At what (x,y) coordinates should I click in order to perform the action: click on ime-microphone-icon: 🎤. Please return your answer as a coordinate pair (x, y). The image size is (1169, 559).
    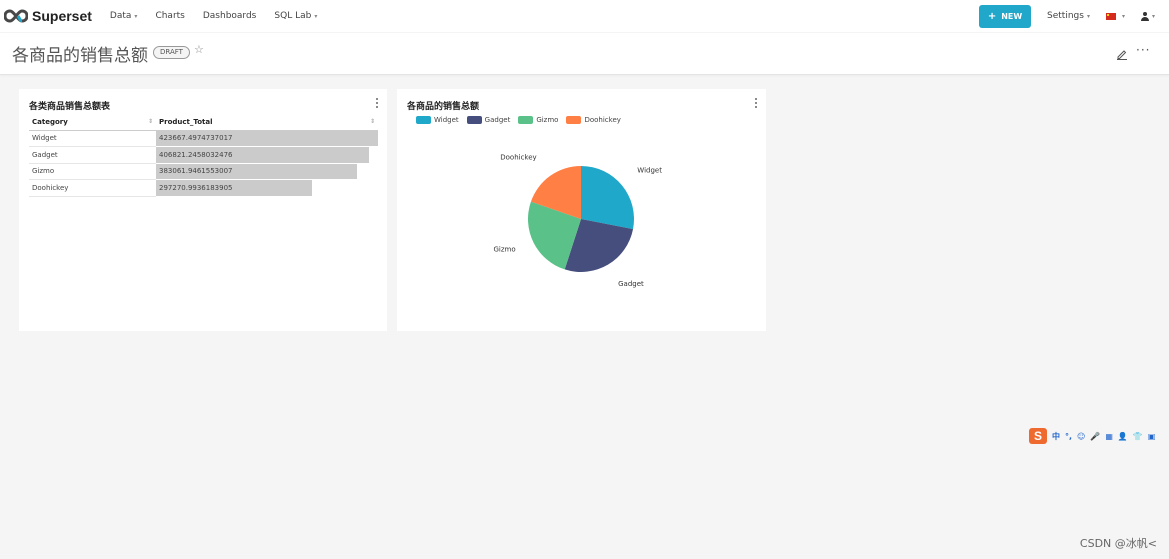
    Looking at the image, I should click on (1095, 436).